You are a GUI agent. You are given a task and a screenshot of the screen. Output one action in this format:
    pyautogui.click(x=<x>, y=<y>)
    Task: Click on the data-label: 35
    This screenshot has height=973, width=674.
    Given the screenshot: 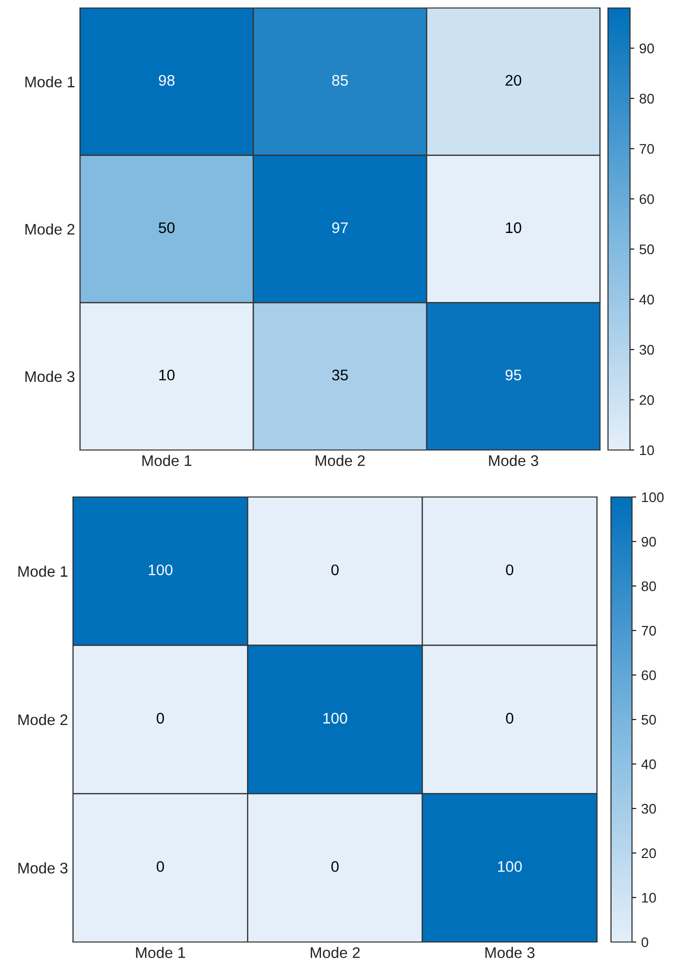 What is the action you would take?
    pyautogui.click(x=340, y=375)
    